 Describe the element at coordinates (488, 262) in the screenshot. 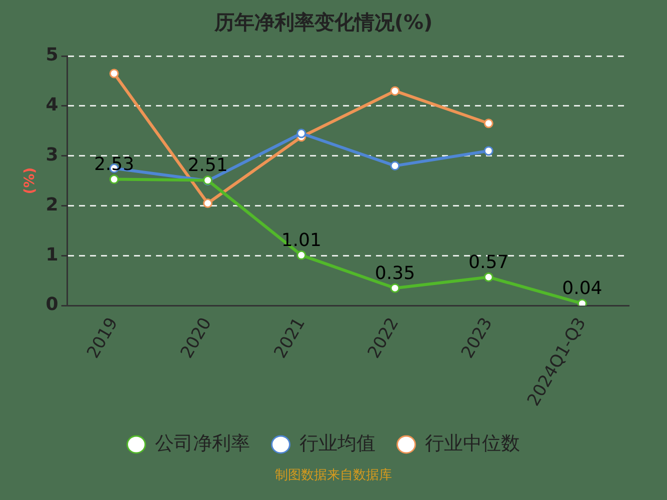

I see `data-label: 0.57` at that location.